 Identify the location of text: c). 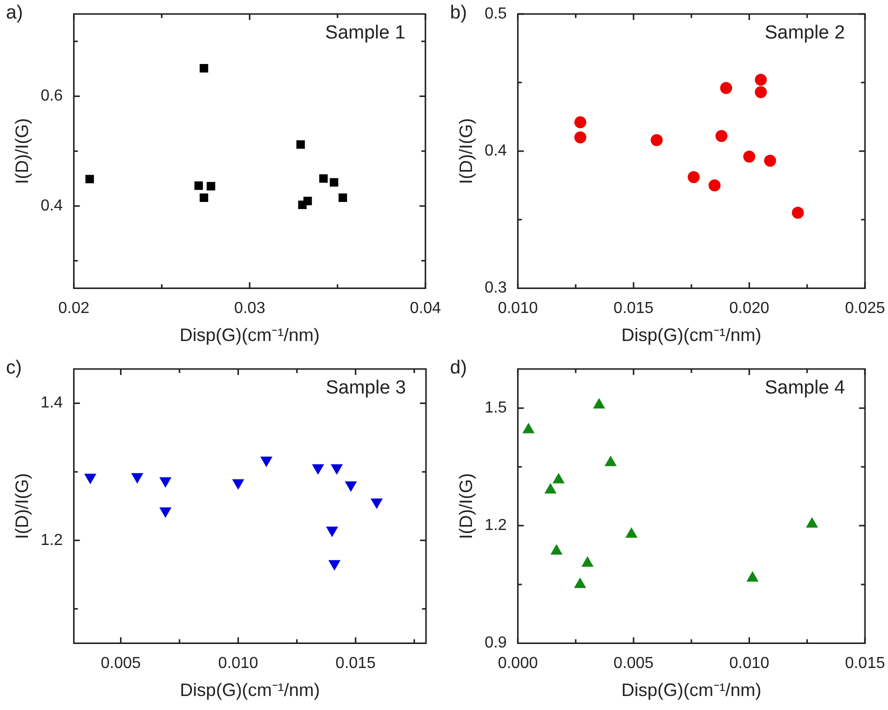
(14, 368).